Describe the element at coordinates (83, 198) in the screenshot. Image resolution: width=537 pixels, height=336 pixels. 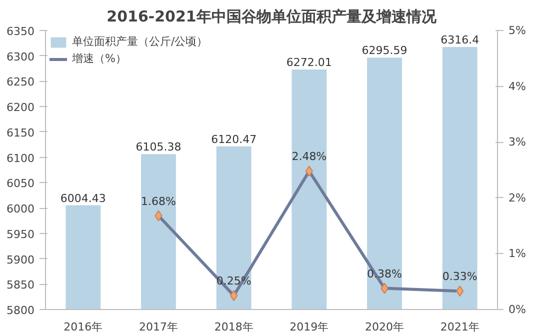
I see `data-label: 6004.43` at that location.